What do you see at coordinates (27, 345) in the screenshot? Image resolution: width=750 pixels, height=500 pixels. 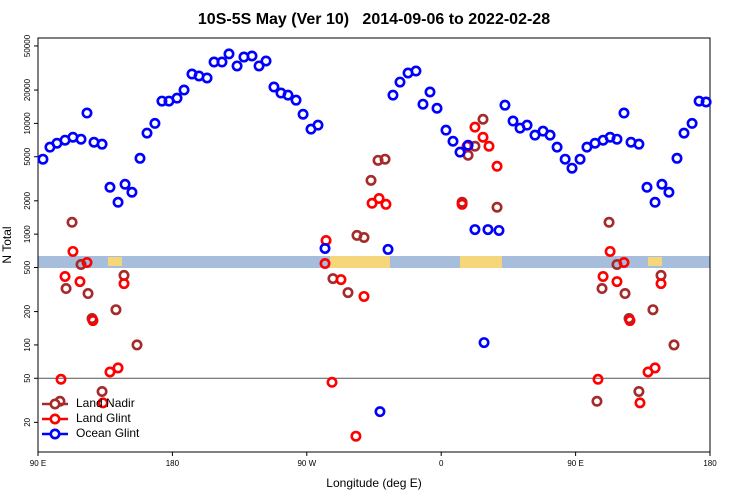 I see `y-tick-label: 100` at bounding box center [27, 345].